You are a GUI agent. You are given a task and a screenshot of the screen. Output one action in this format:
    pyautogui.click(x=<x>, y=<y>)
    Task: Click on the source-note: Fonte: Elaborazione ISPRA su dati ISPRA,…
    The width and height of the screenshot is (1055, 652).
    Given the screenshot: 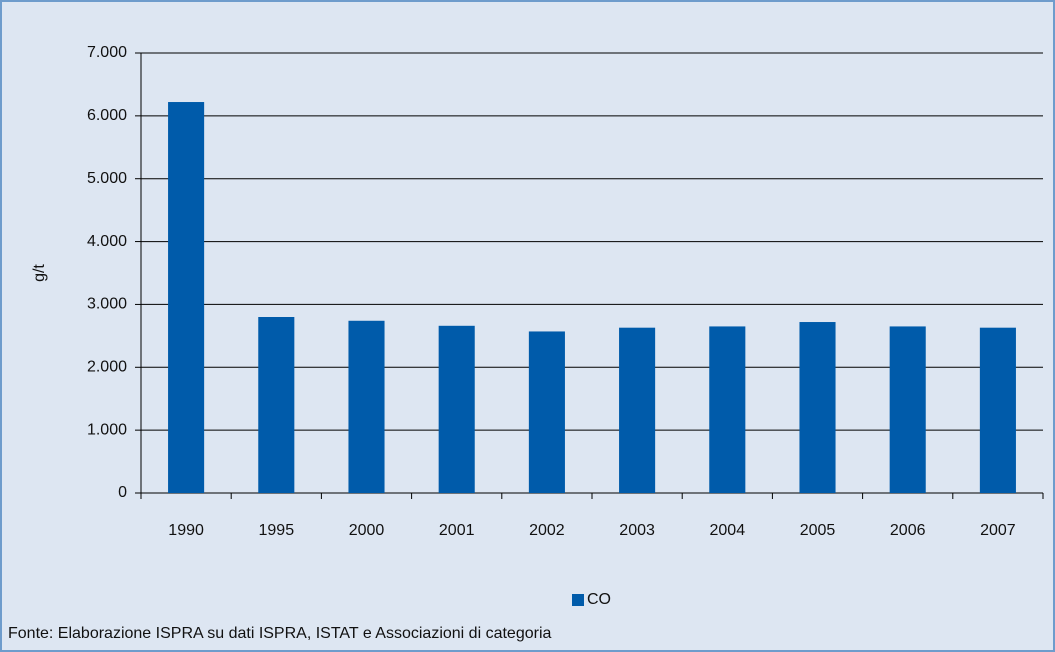 What is the action you would take?
    pyautogui.click(x=279, y=633)
    